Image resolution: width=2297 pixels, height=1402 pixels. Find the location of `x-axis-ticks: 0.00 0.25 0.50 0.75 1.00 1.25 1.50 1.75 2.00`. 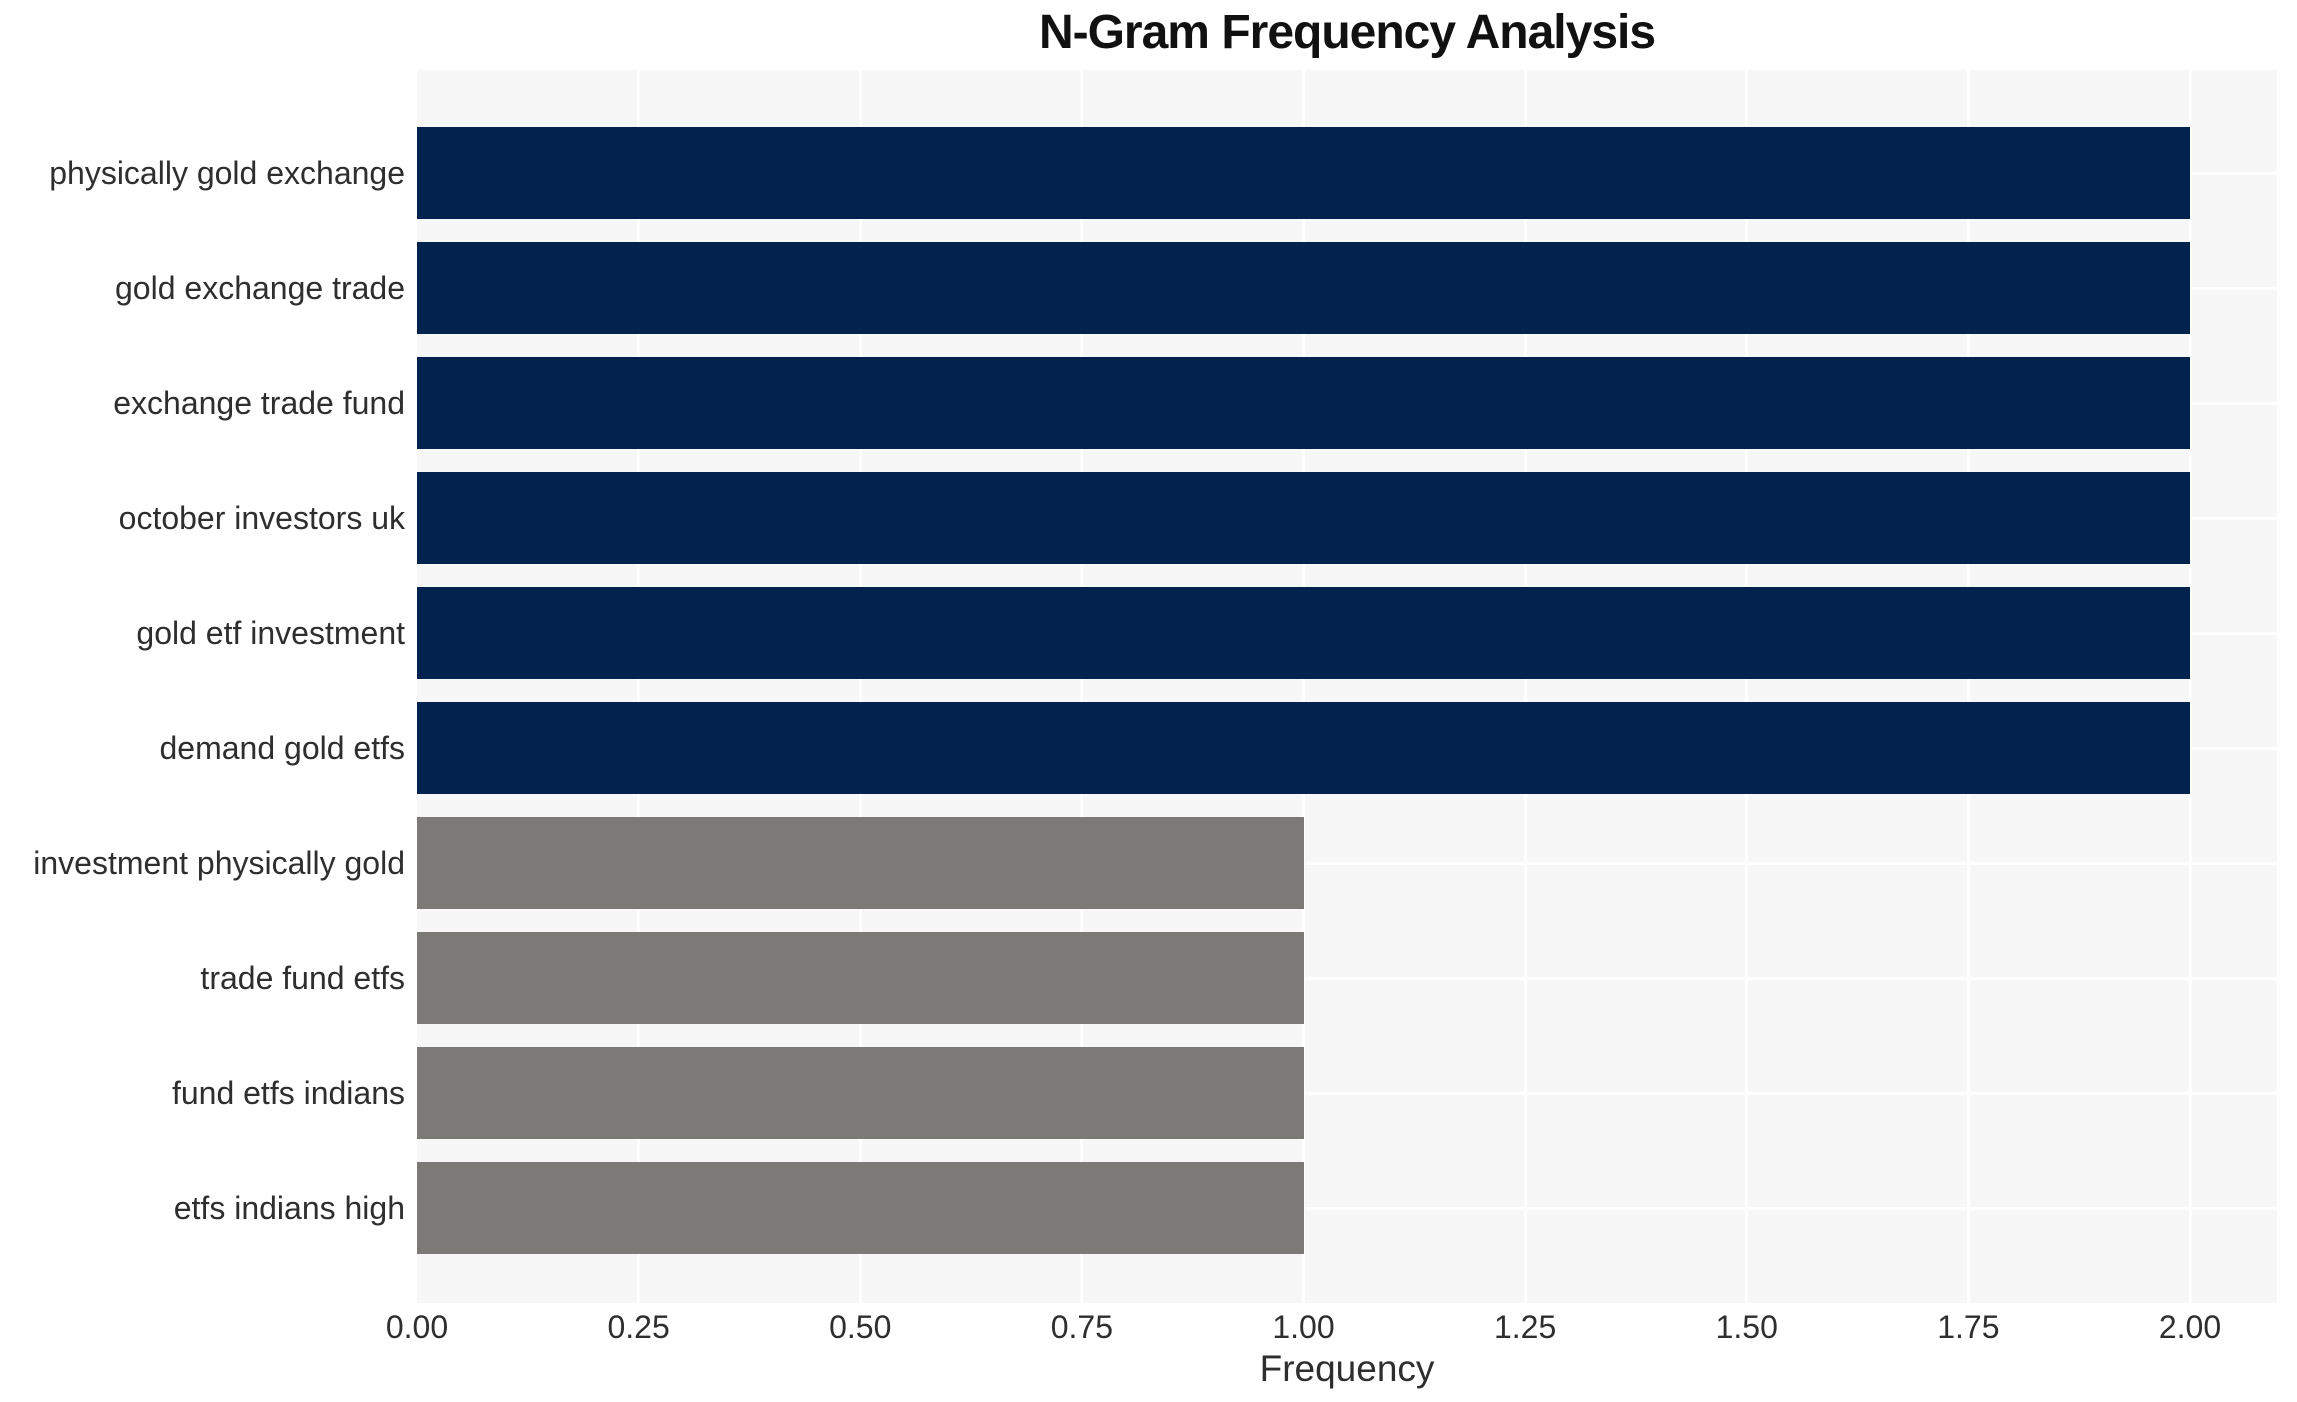

x-axis-ticks: 0.00 0.25 0.50 0.75 1.00 1.25 1.50 1.75 2.00 is located at coordinates (1331, 1328).